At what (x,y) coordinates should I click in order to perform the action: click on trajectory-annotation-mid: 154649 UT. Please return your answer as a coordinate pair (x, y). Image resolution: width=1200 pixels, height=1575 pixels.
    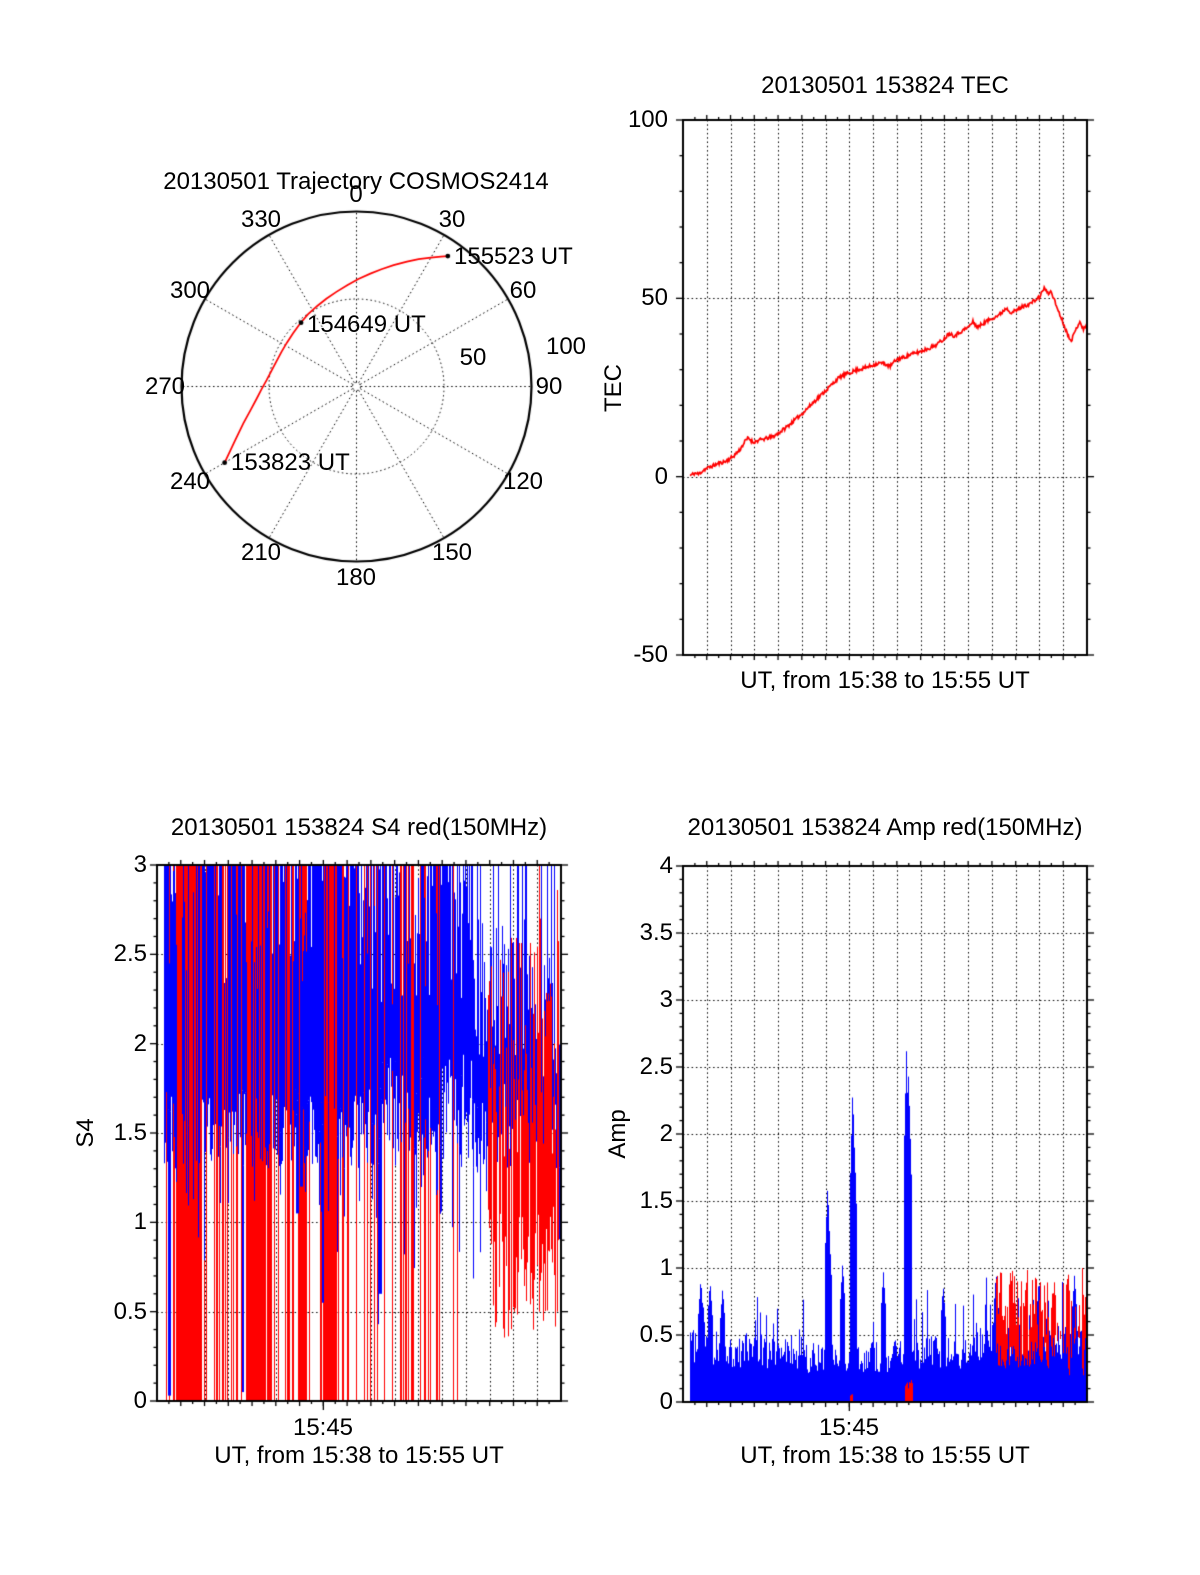
    Looking at the image, I should click on (366, 324).